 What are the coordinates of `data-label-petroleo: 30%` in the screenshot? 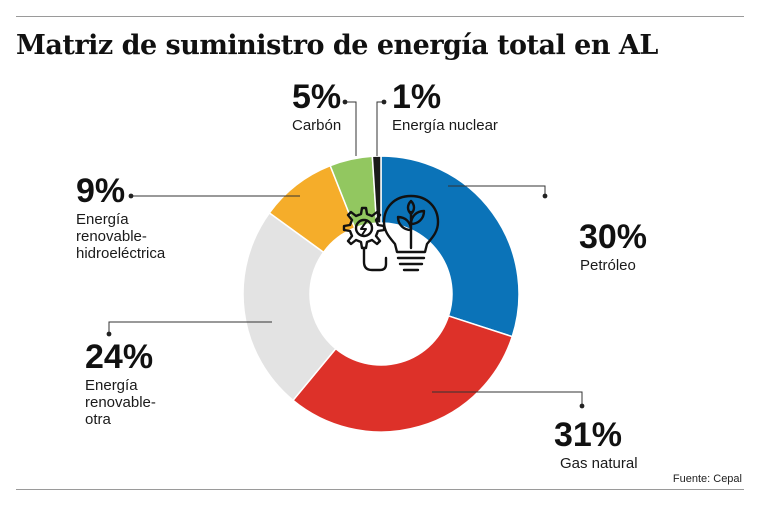 It's located at (613, 237).